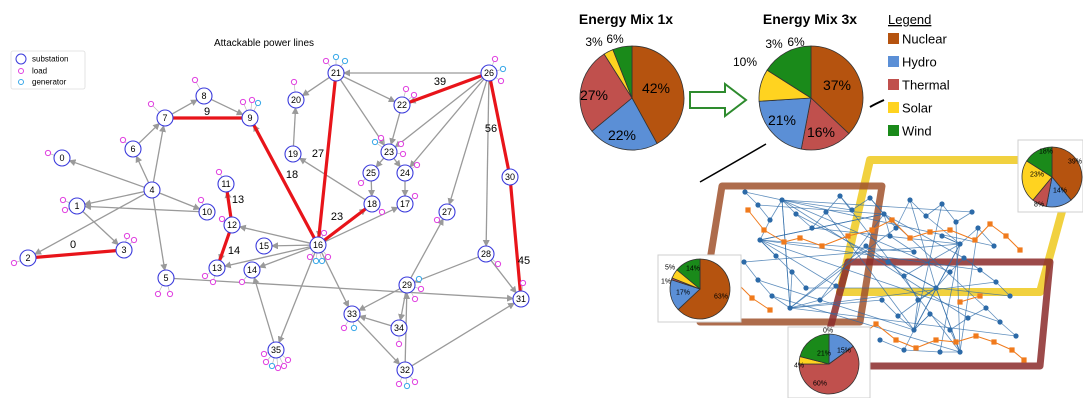 The width and height of the screenshot is (1083, 398). Describe the element at coordinates (489, 73) in the screenshot. I see `substation-label: 26` at that location.